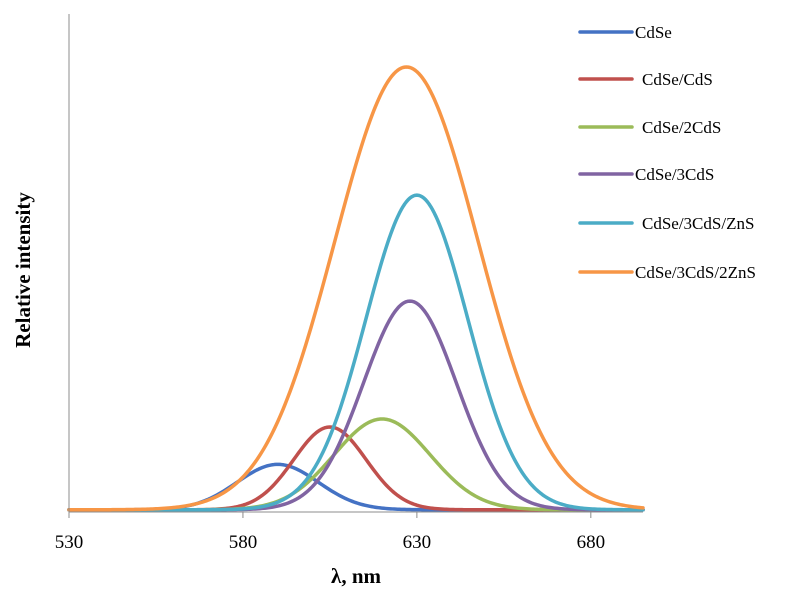  I want to click on y-axis-title: Relative intensity, so click(23, 270).